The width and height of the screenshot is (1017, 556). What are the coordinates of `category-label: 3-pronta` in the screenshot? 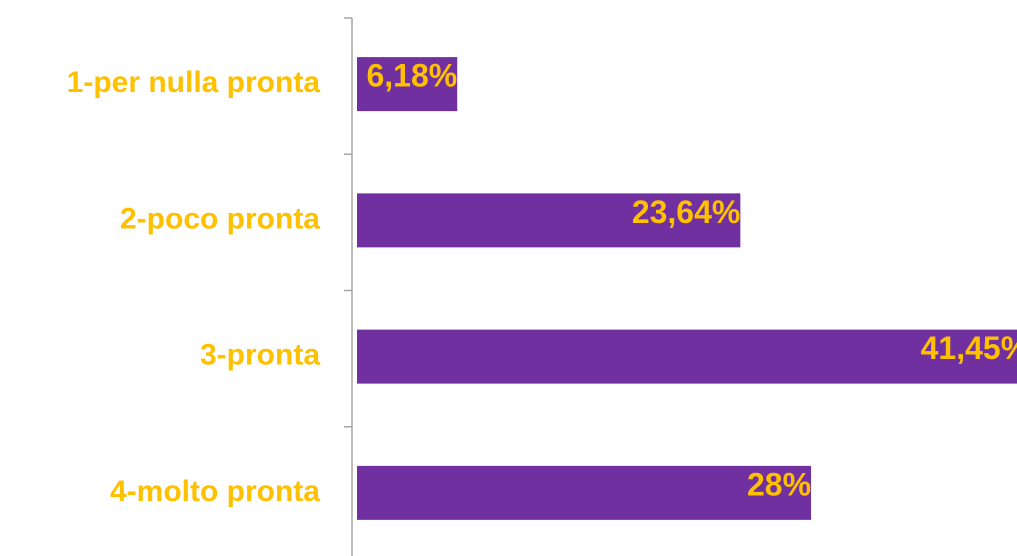 It's located at (260, 355).